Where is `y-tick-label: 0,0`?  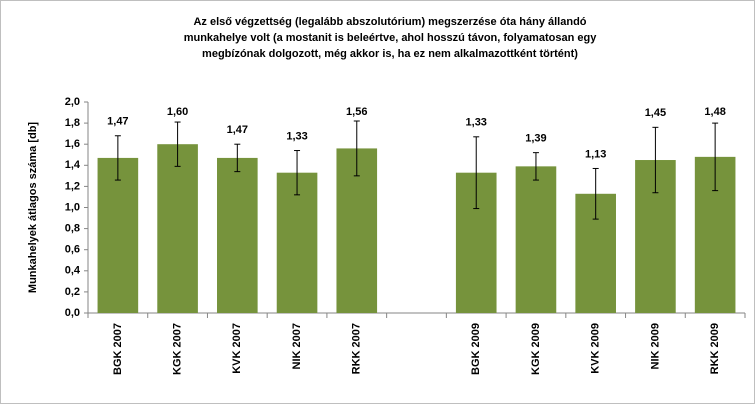 y-tick-label: 0,0 is located at coordinates (72, 313).